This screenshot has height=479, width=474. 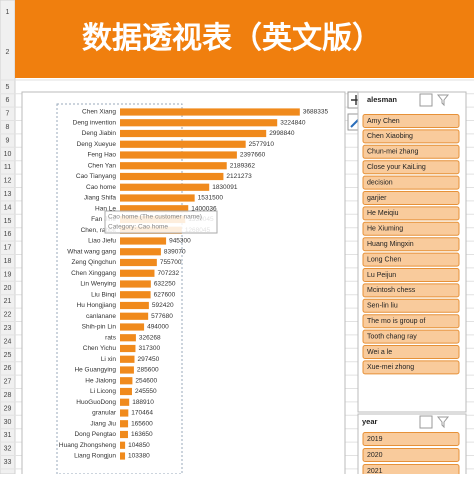 I want to click on data-label: 285600, so click(x=148, y=370).